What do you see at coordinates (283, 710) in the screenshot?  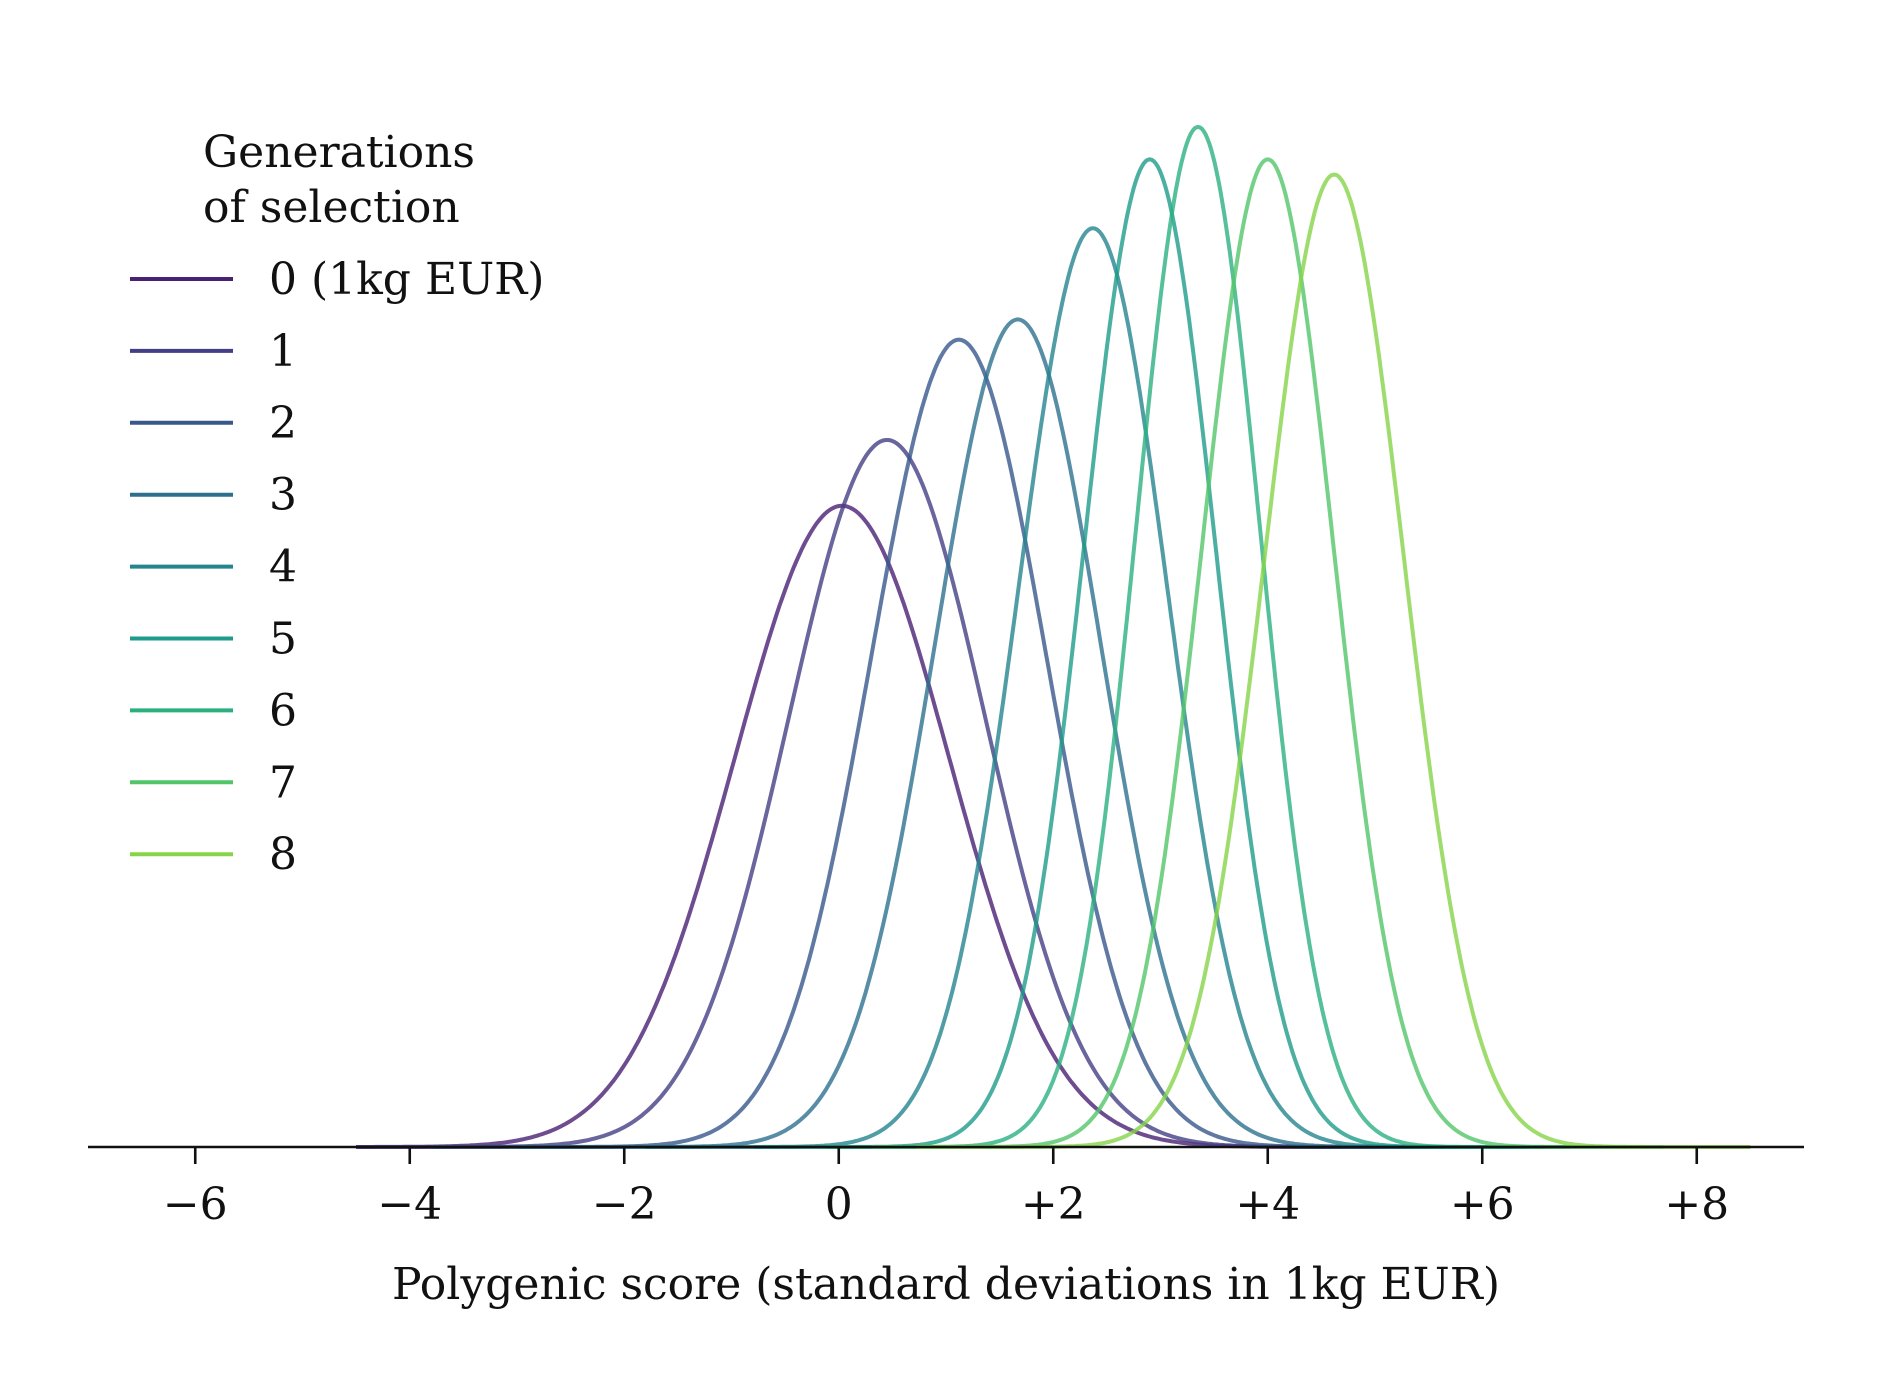 I see `legend-label-6: 6` at bounding box center [283, 710].